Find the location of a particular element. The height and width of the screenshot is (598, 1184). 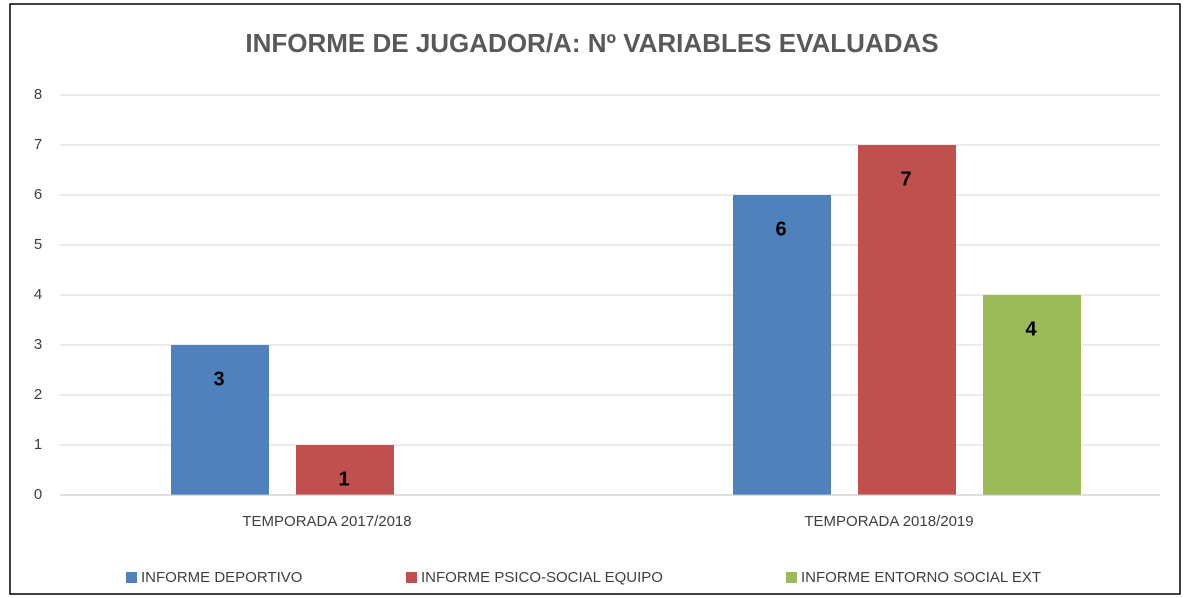

data-label: 3 is located at coordinates (218, 379).